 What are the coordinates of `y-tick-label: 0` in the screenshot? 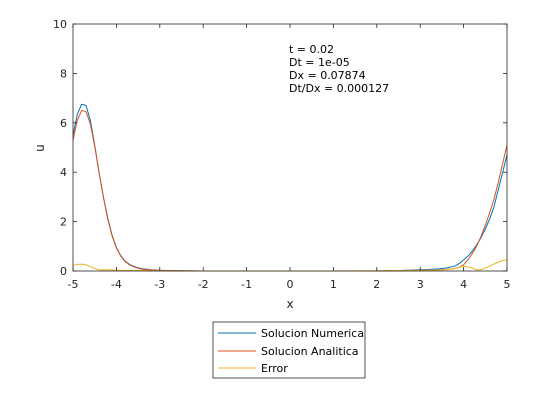 It's located at (63, 271).